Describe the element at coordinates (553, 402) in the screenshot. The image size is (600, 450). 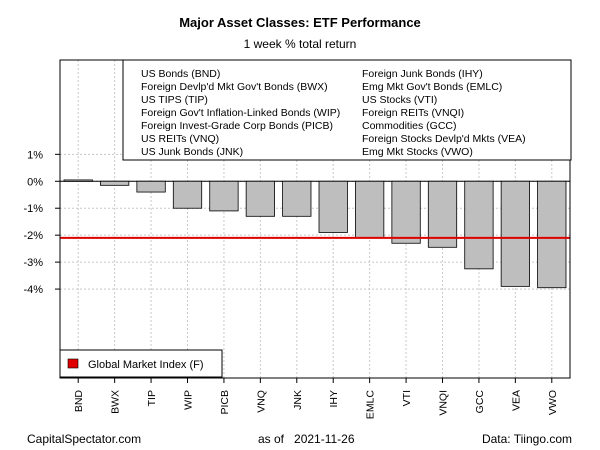
I see `x-tick-label-vwo: VWO` at that location.